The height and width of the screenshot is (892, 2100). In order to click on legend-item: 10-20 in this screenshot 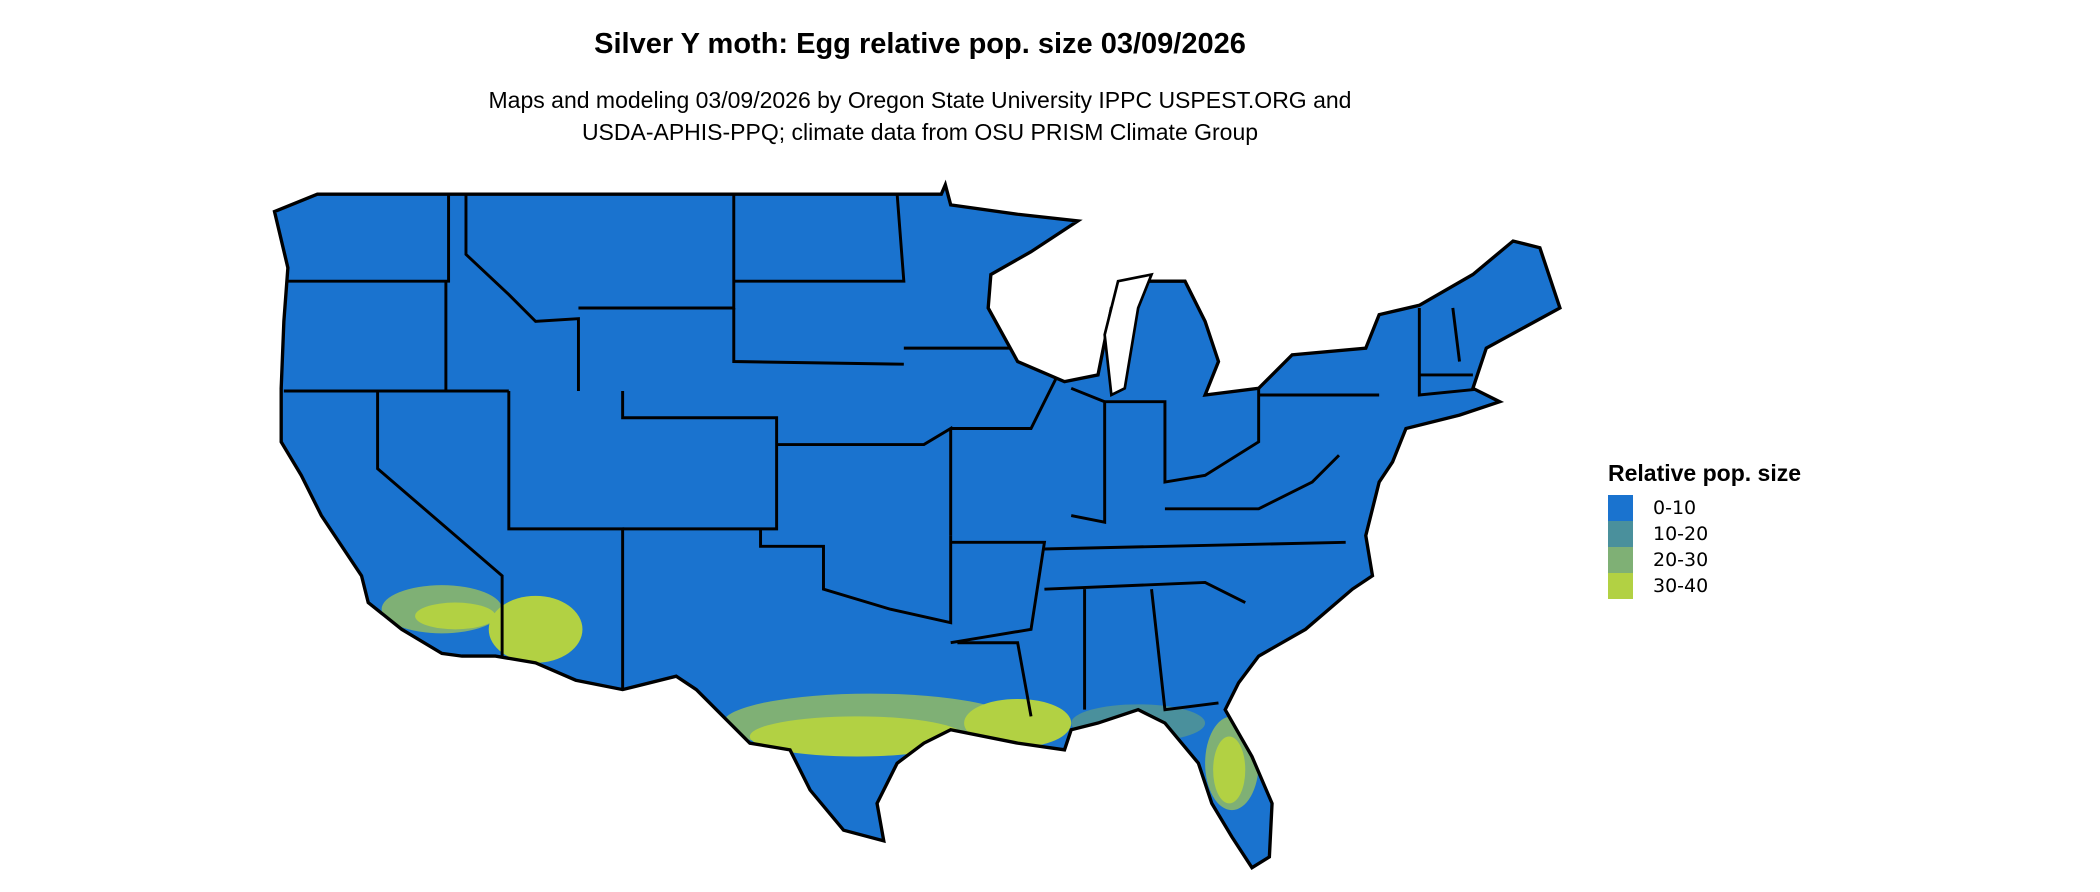, I will do `click(1704, 534)`.